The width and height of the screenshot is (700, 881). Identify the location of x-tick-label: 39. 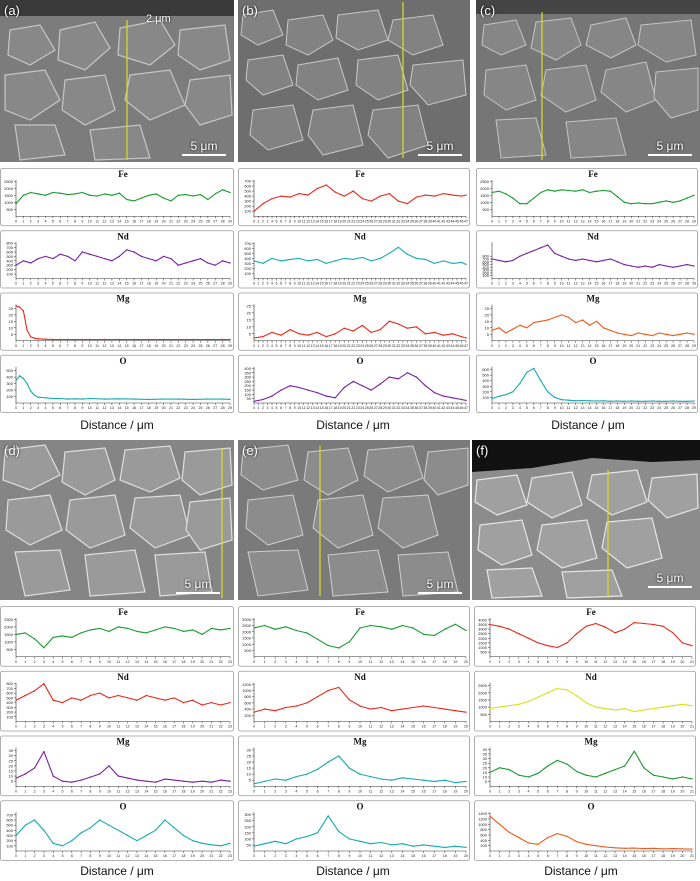
(430, 284).